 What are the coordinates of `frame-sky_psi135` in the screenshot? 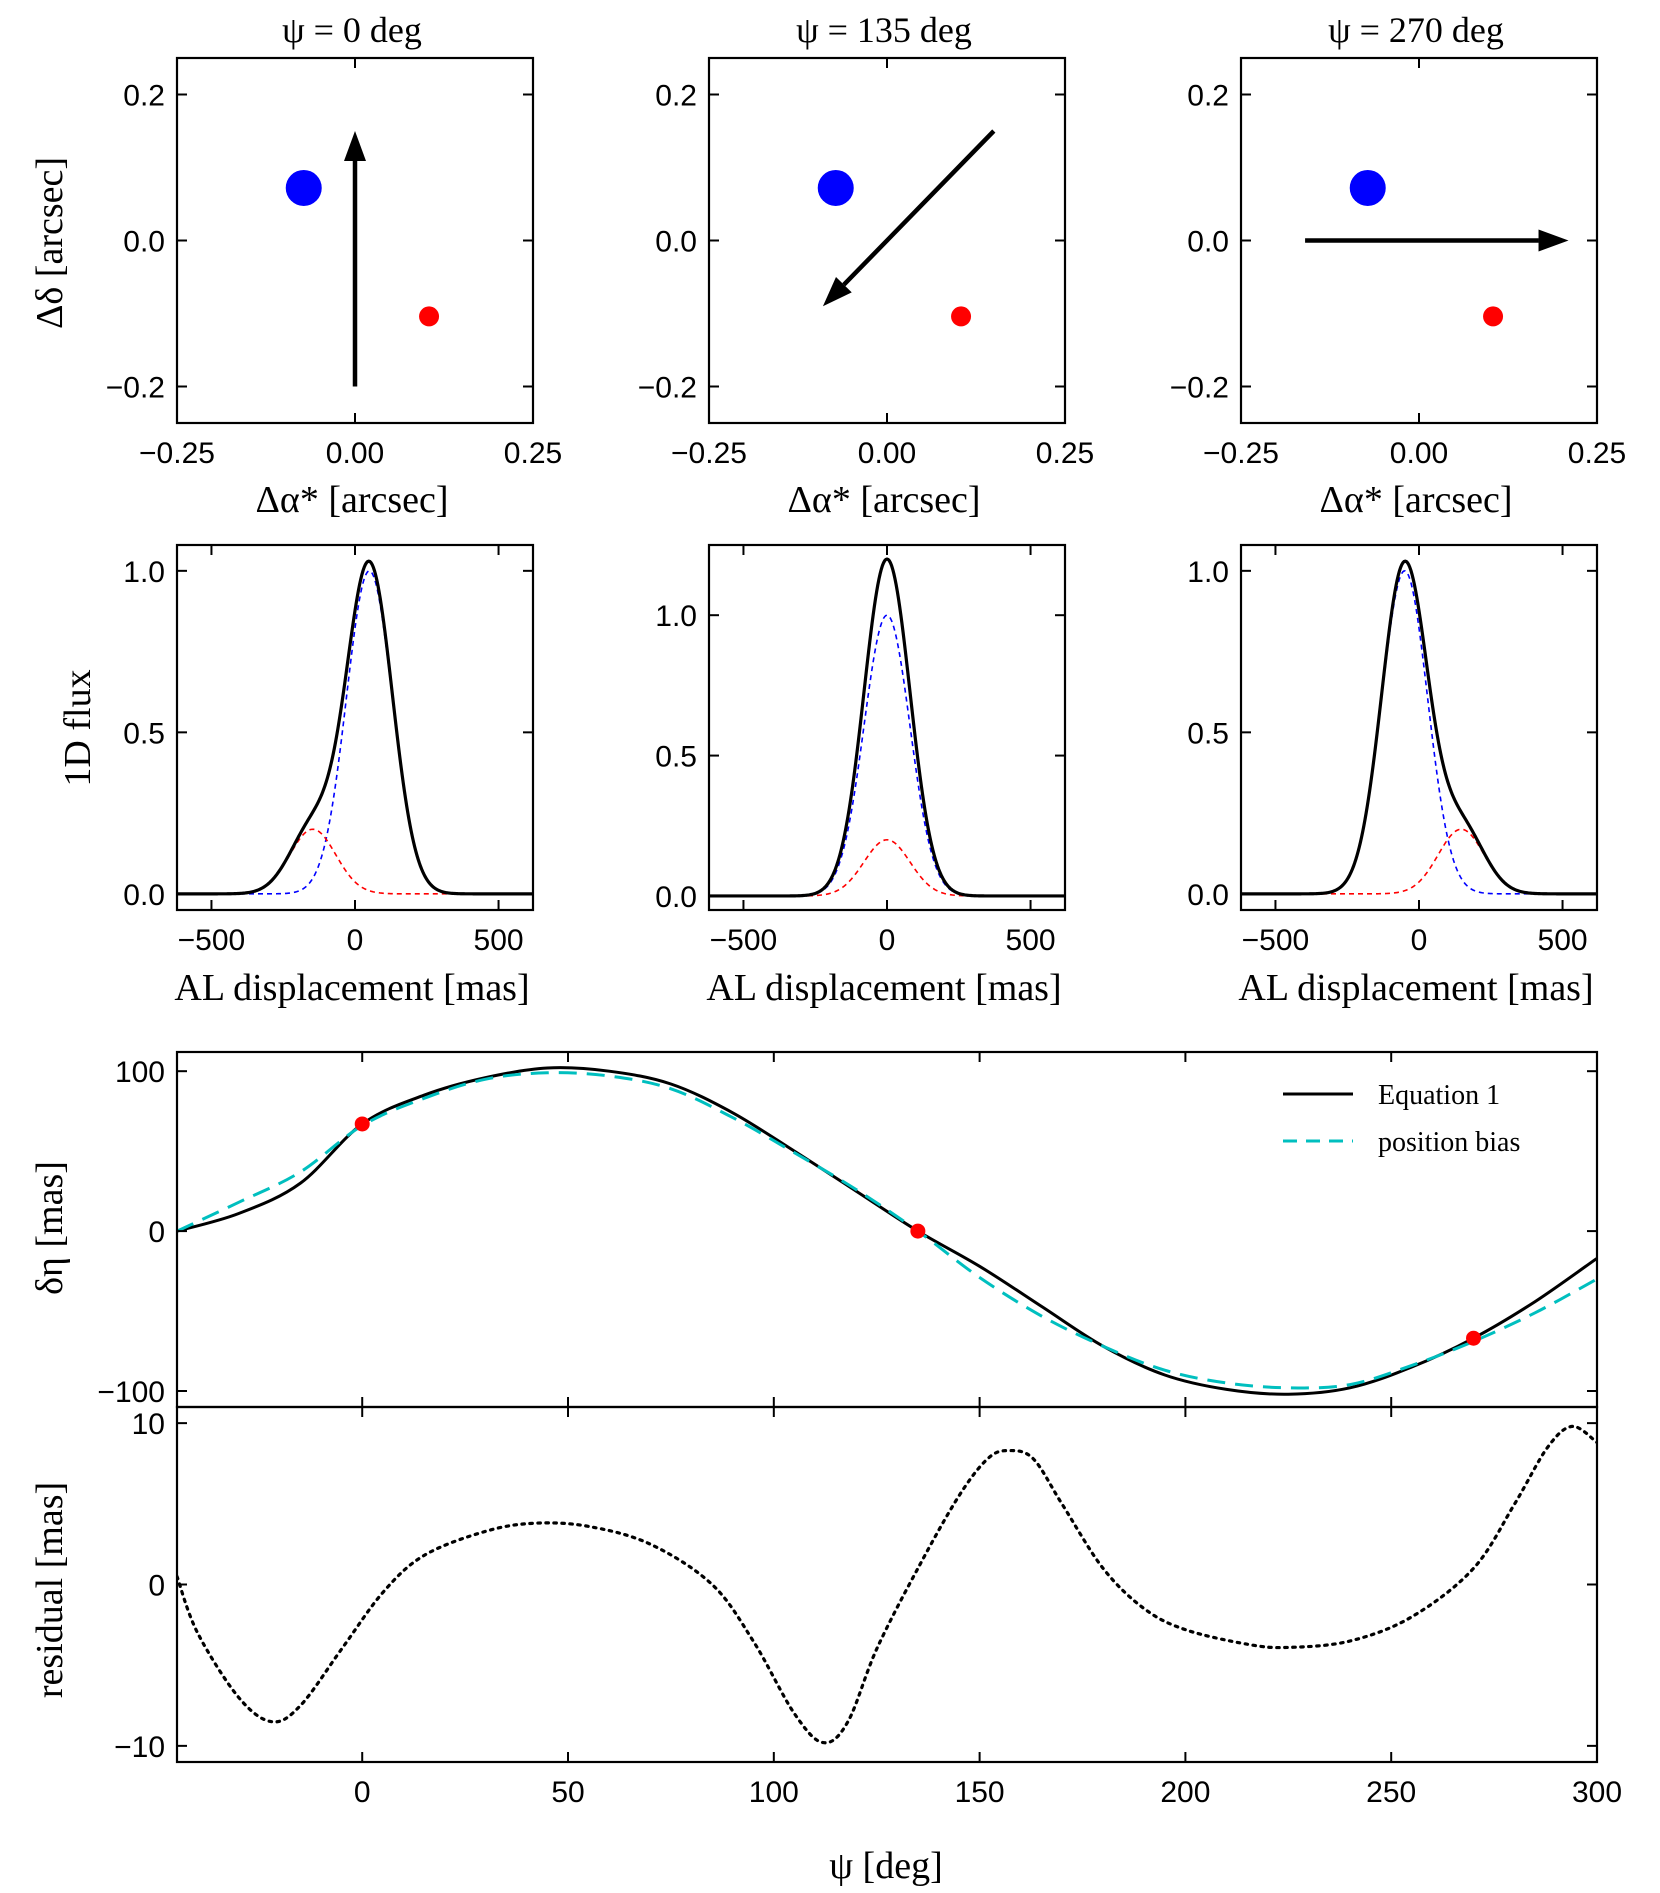 It's located at (887, 240).